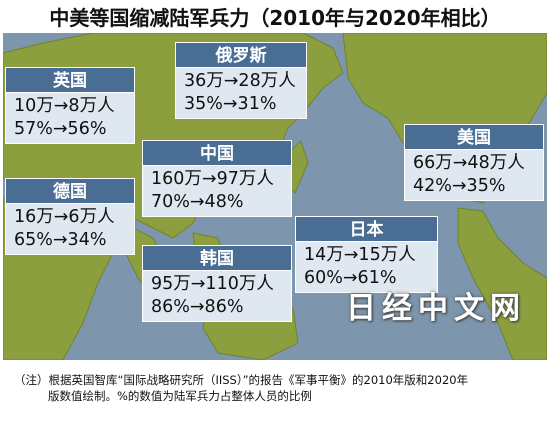 This screenshot has height=421, width=550. I want to click on card-china-body: 160万→97万人 70%→48%, so click(217, 191).